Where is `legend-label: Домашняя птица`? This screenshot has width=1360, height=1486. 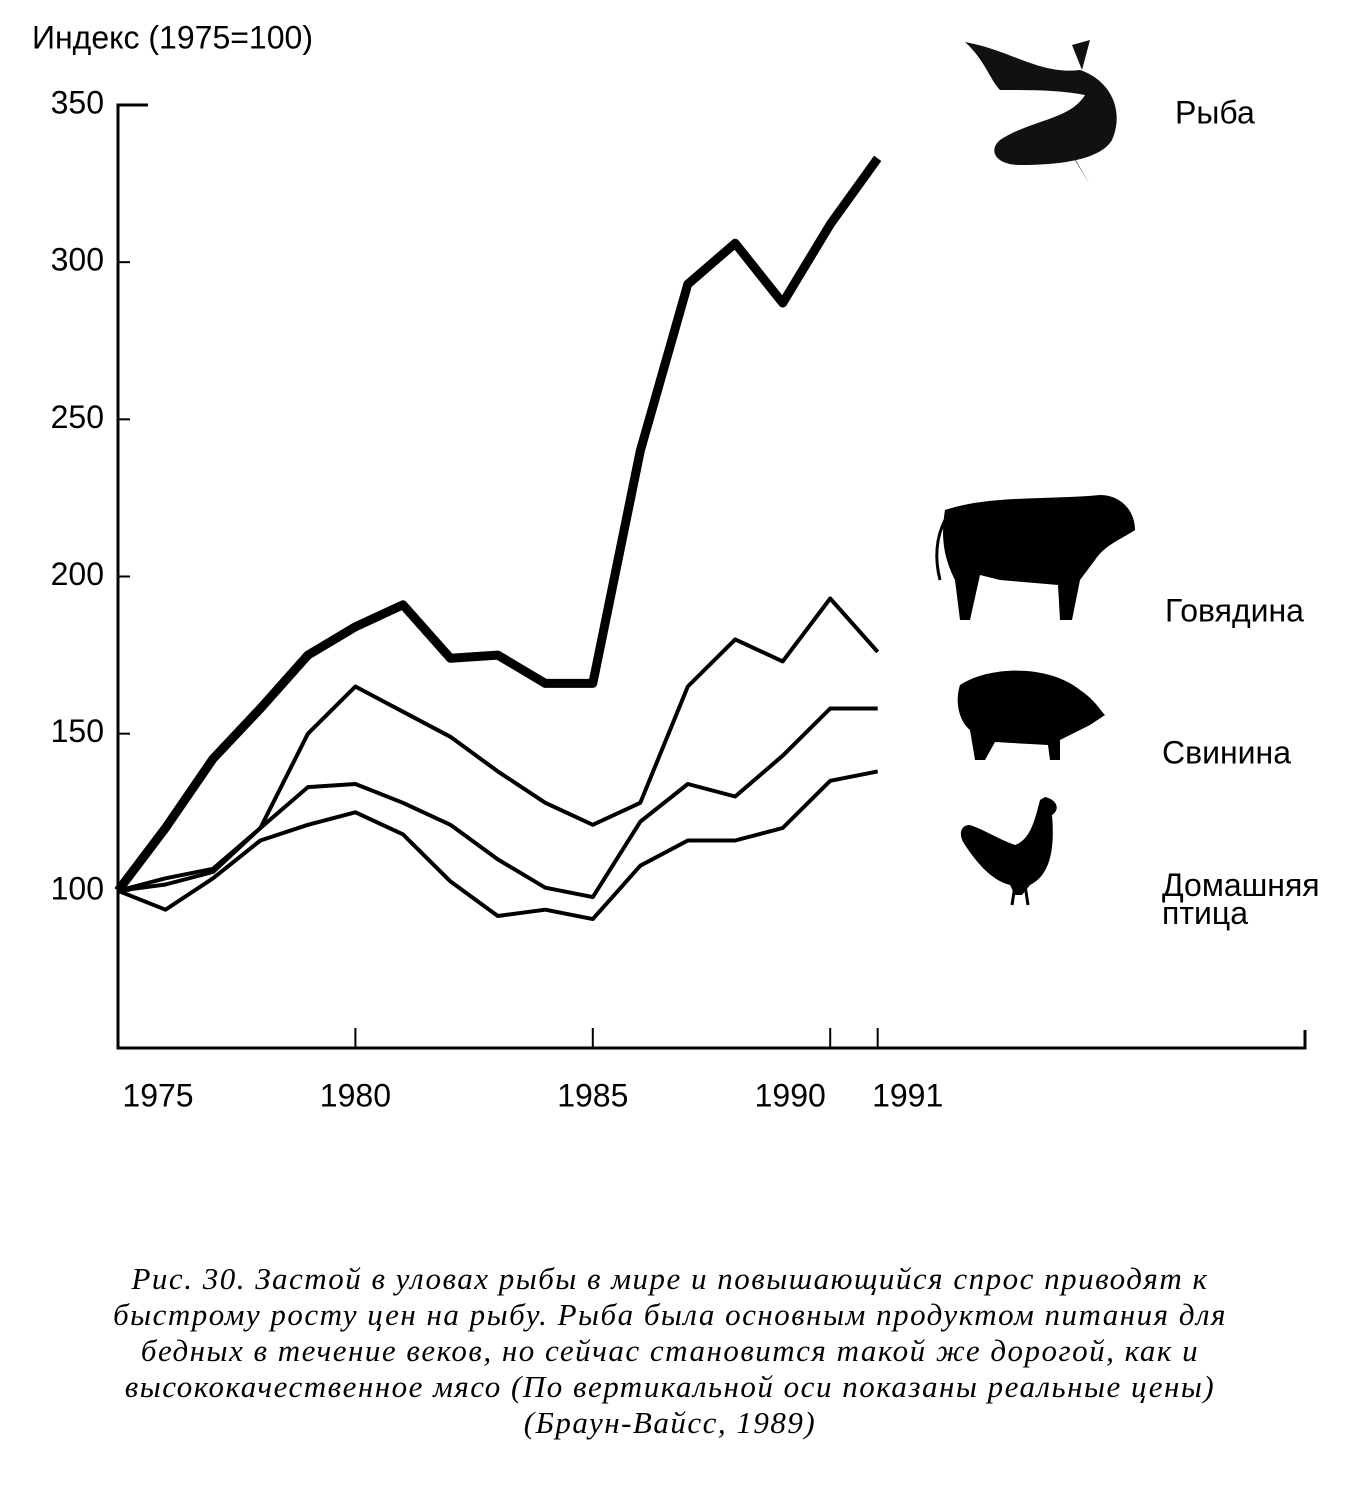
legend-label: Домашняя птица is located at coordinates (1241, 899).